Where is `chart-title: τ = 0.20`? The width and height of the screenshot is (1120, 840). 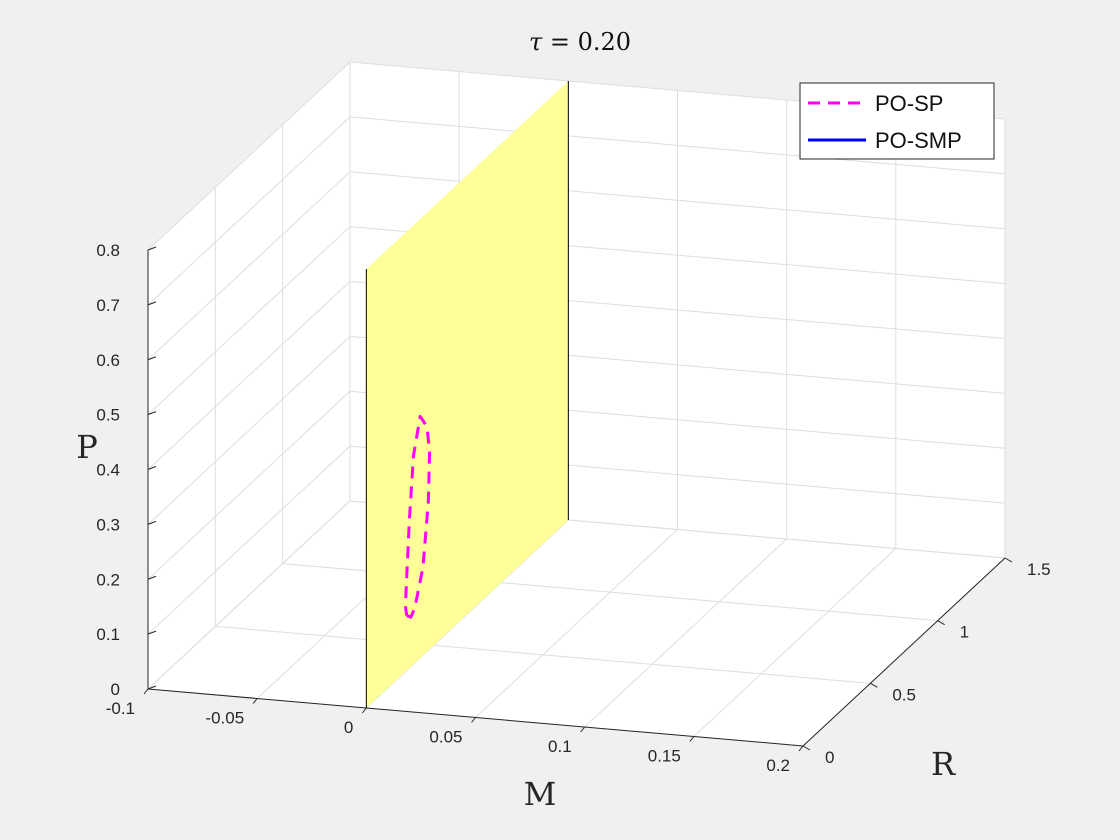
chart-title: τ = 0.20 is located at coordinates (580, 42).